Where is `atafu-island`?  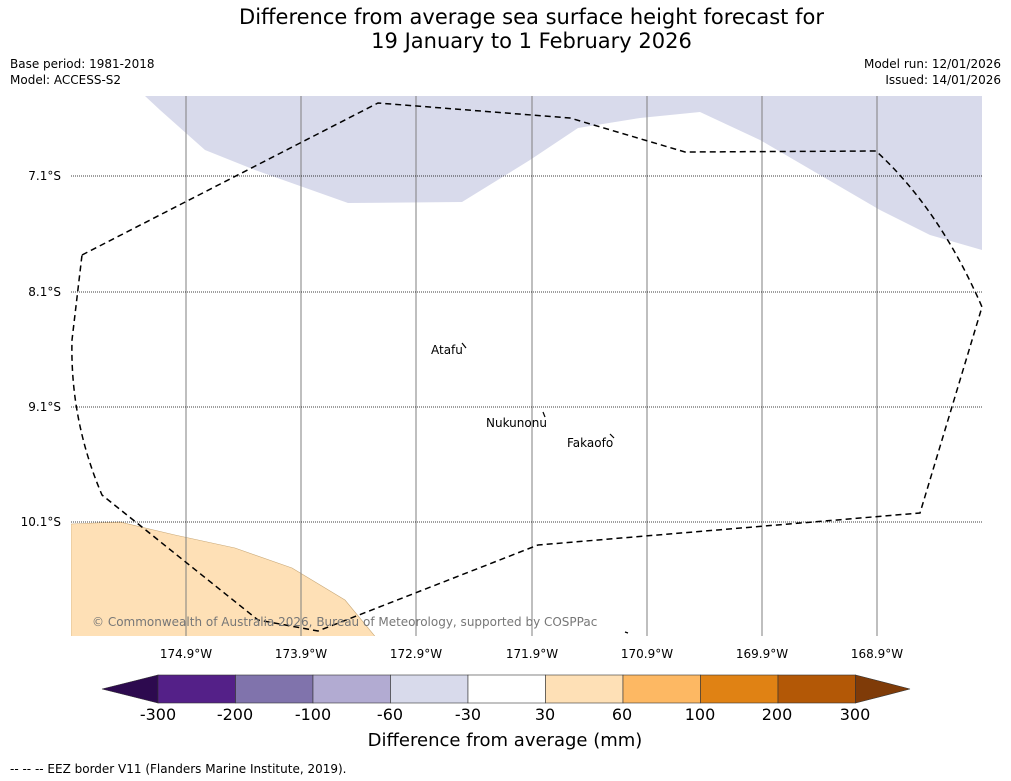 atafu-island is located at coordinates (464, 345).